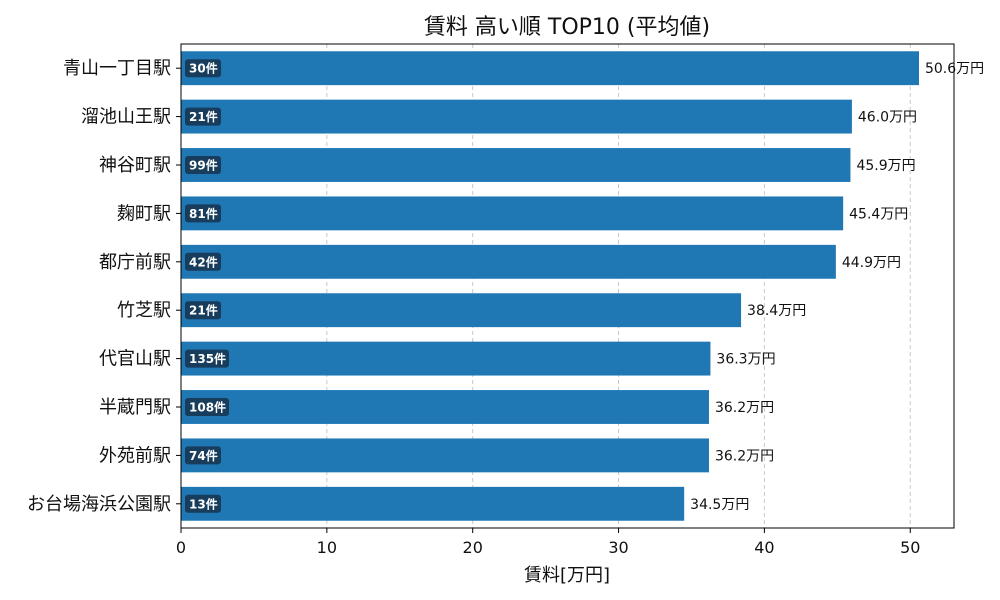 This screenshot has height=600, width=1000. I want to click on category-label: 青山一丁目駅, so click(117, 68).